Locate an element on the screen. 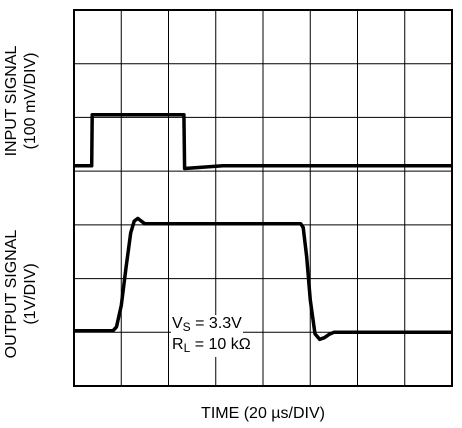 The image size is (462, 428). supply-voltage-annotation: VS = 3.3V is located at coordinates (207, 325).